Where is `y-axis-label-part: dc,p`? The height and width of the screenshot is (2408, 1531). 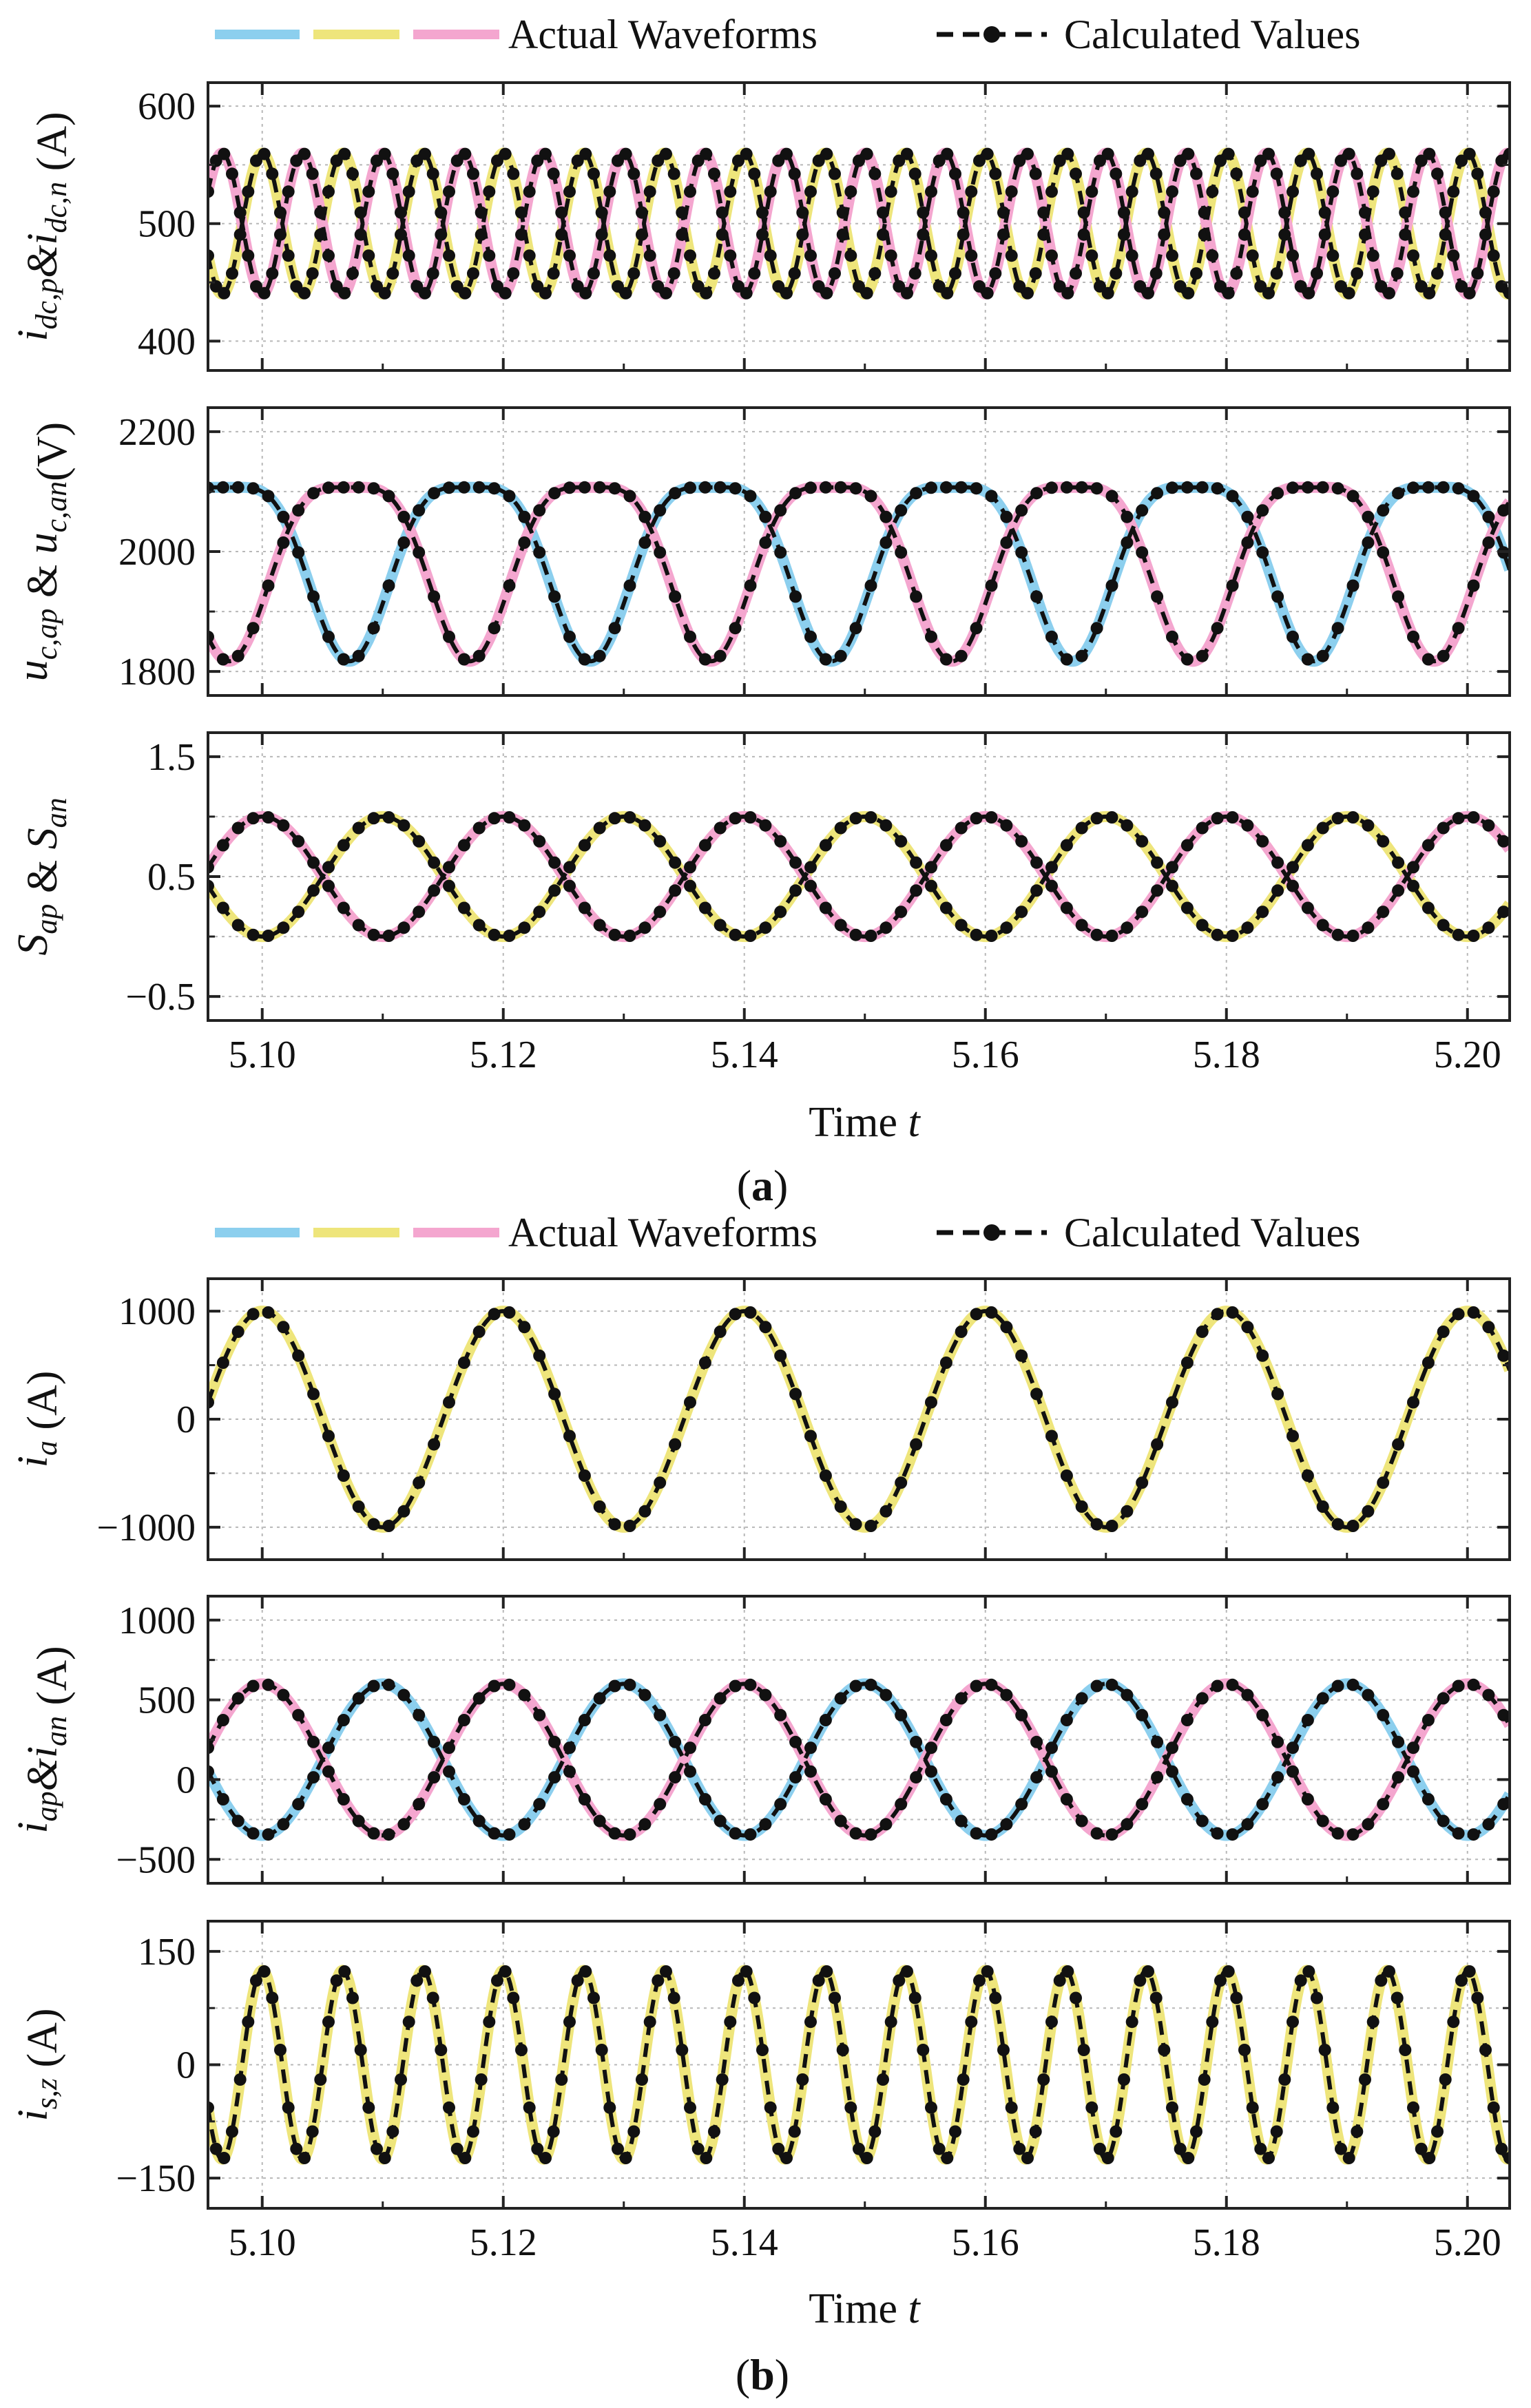 y-axis-label-part: dc,p is located at coordinates (46, 304).